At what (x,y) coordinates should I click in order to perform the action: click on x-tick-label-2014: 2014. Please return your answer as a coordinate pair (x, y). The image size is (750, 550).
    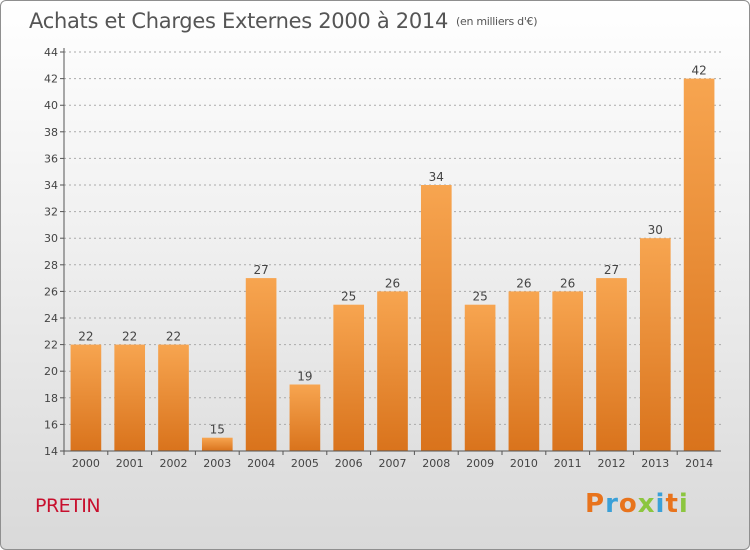
    Looking at the image, I should click on (699, 463).